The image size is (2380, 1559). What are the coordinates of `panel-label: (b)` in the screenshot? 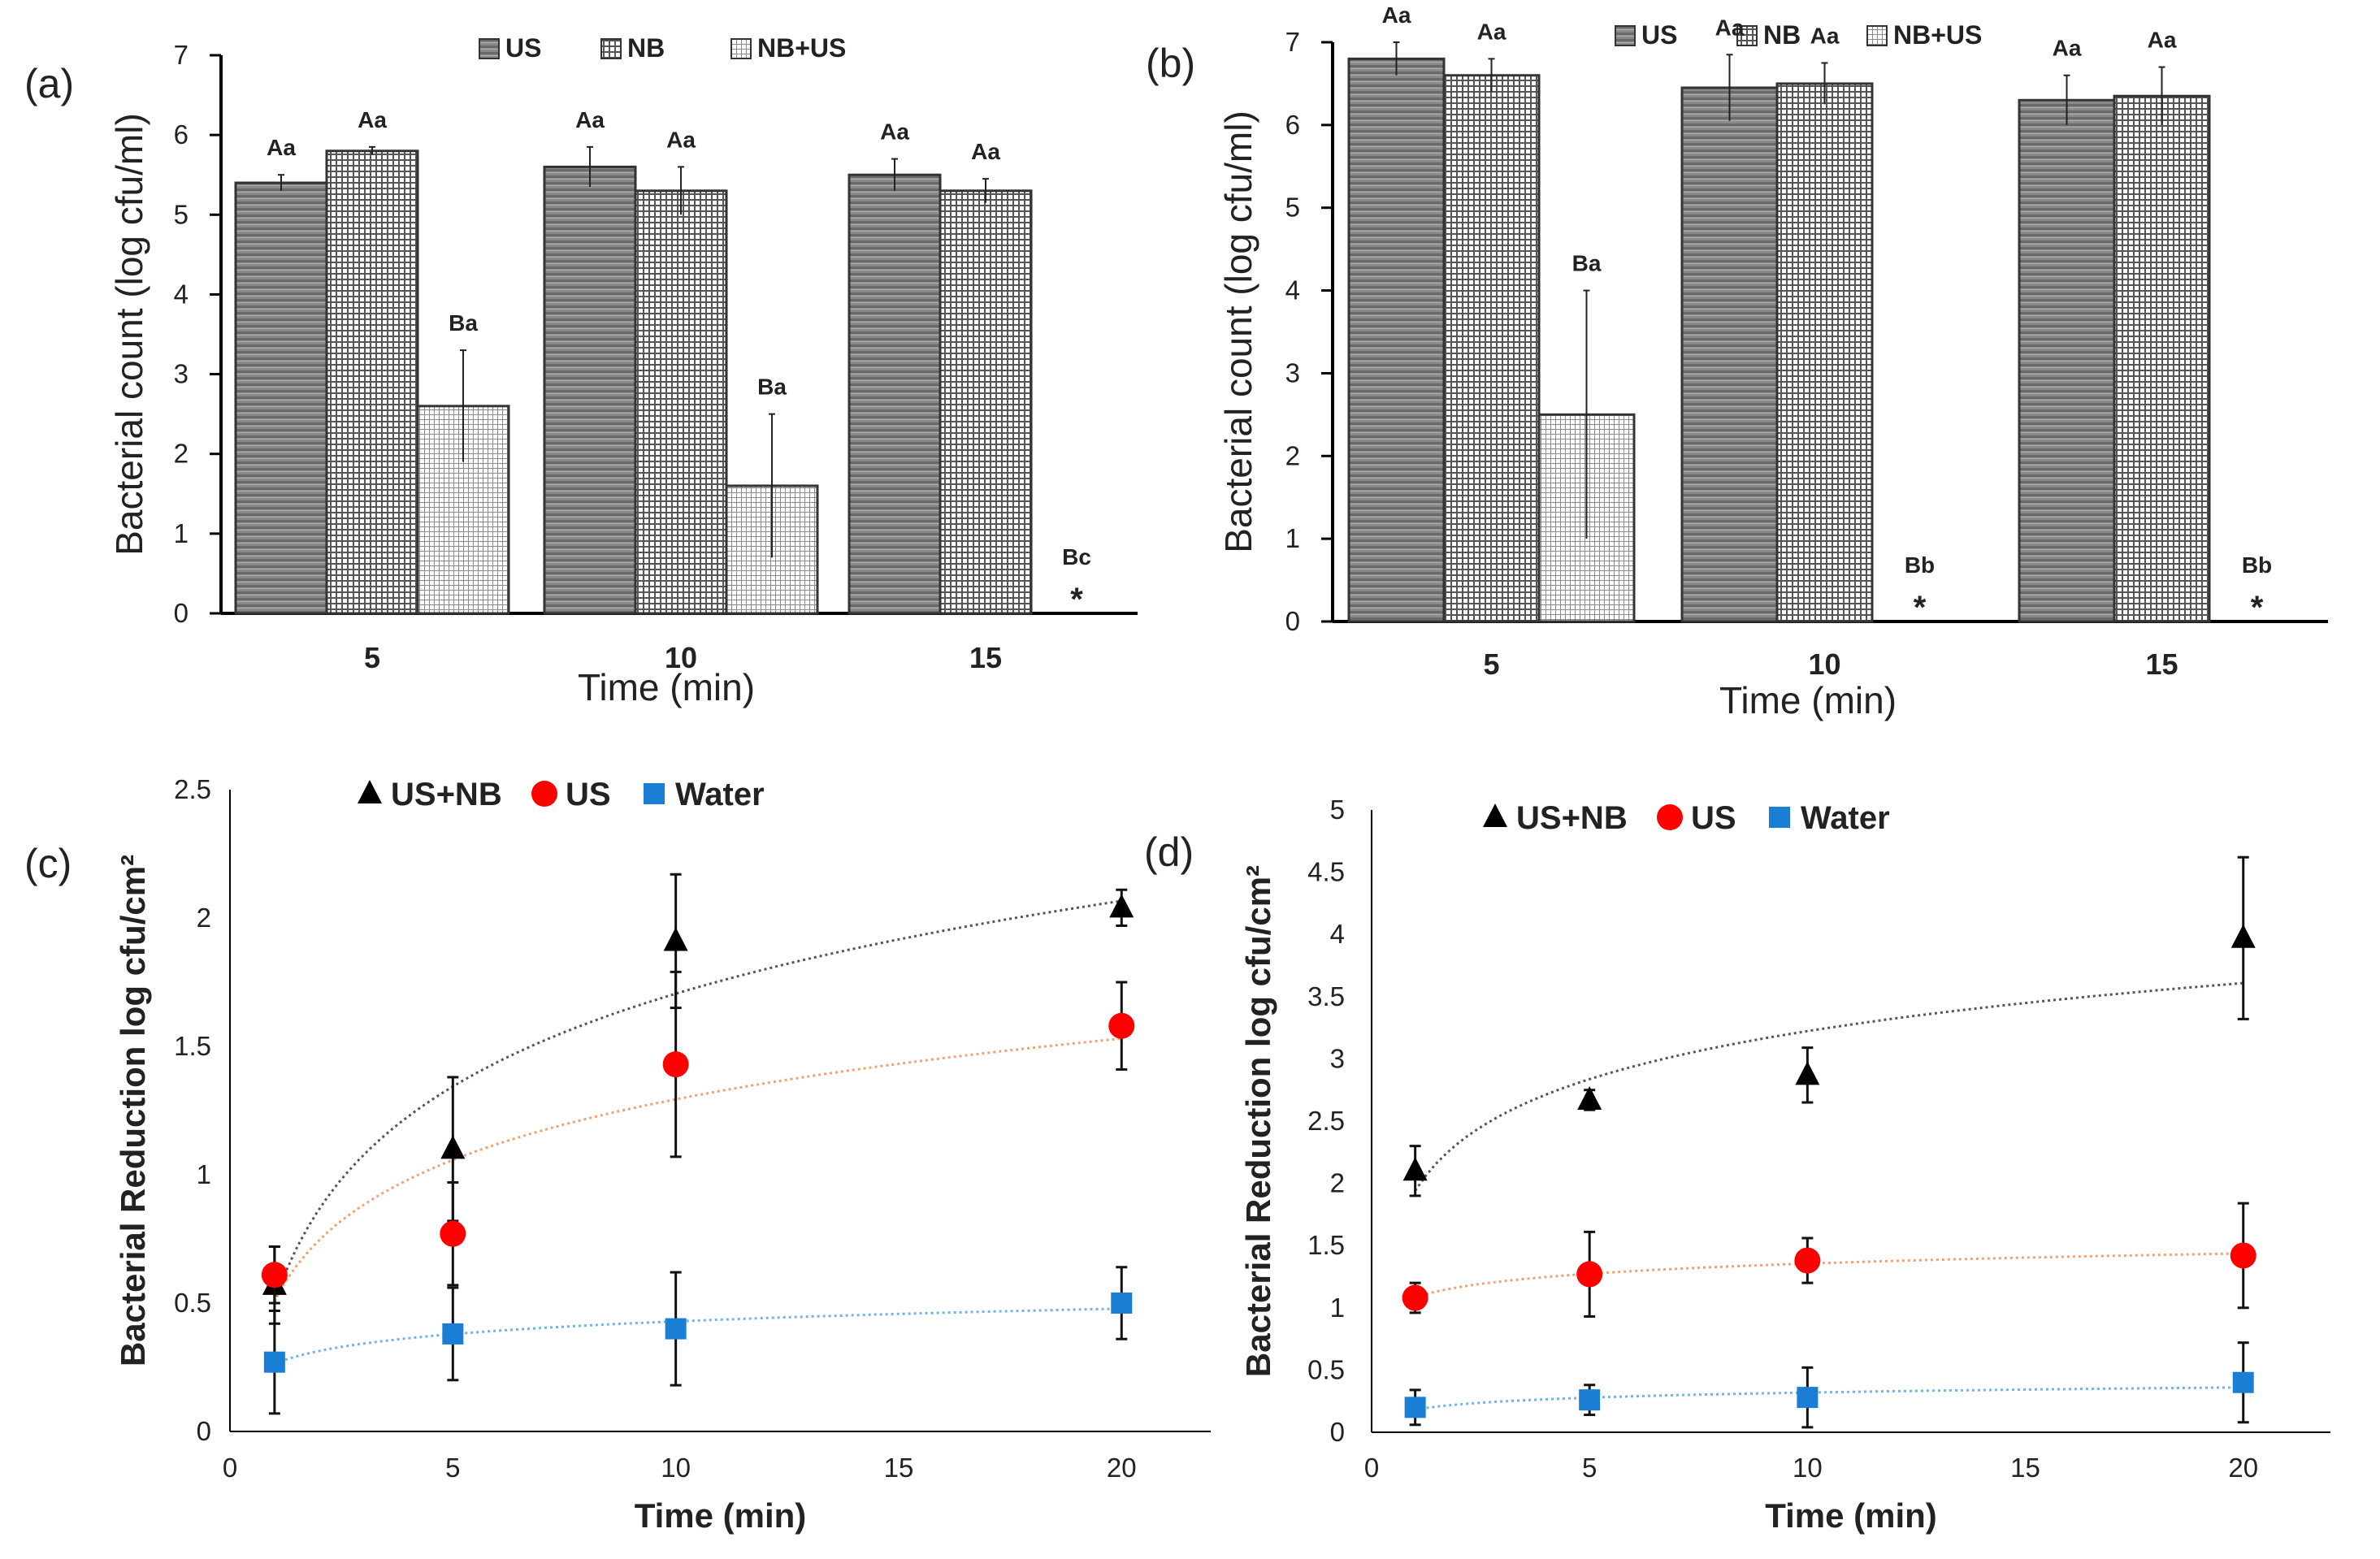 It's located at (1170, 64).